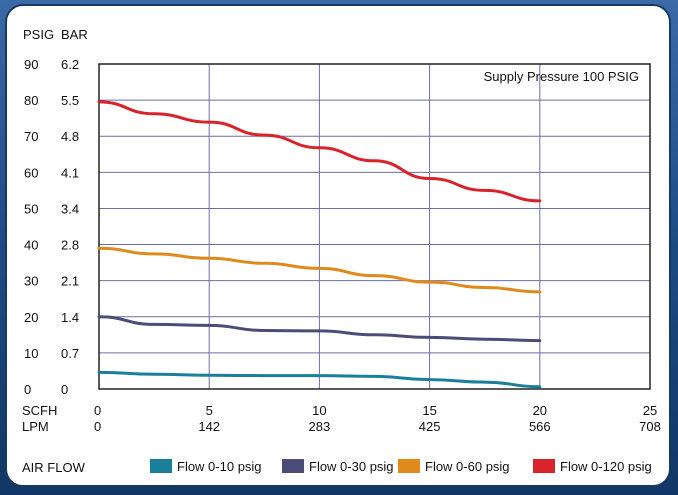 Image resolution: width=678 pixels, height=495 pixels. What do you see at coordinates (540, 410) in the screenshot?
I see `x-tick-label-scfh: 20` at bounding box center [540, 410].